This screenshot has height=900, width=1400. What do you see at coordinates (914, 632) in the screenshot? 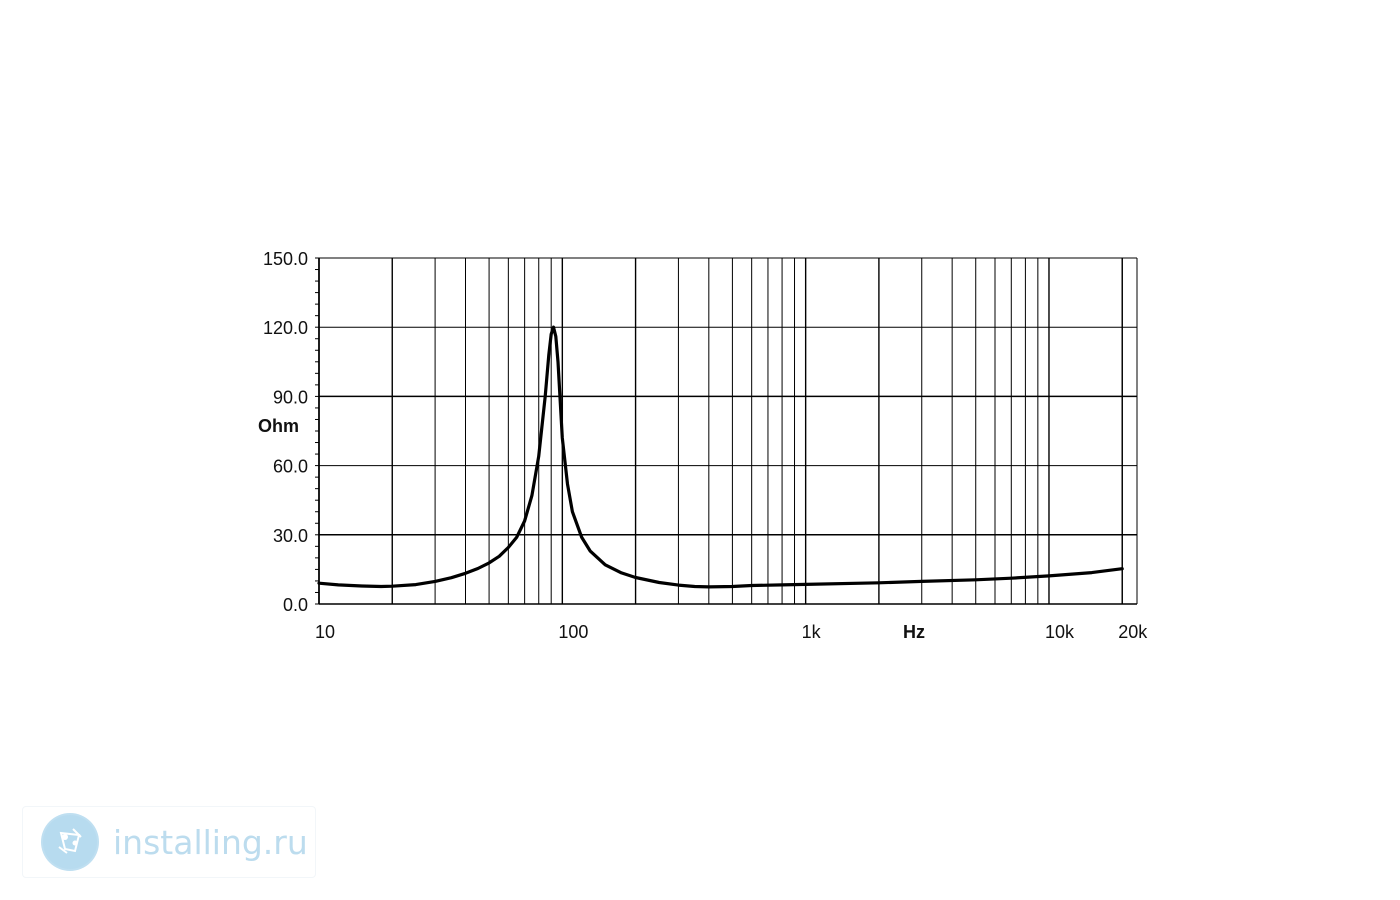
I see `x-axis-label: Hz` at bounding box center [914, 632].